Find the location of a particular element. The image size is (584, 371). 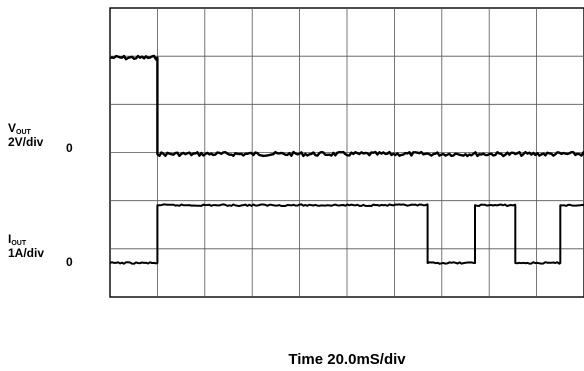

ch2-zero-label: 0 is located at coordinates (69, 262).